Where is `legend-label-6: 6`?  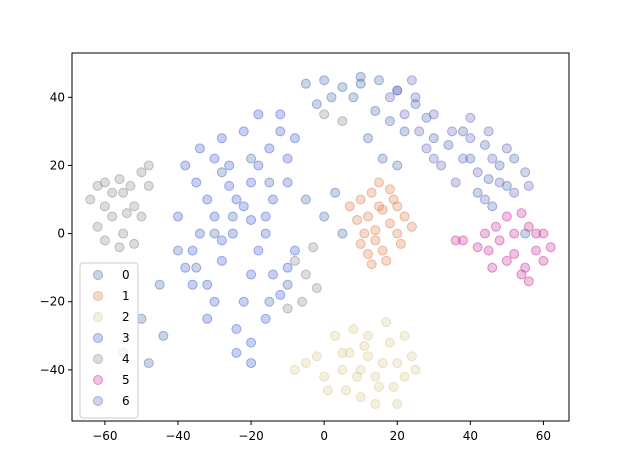
legend-label-6: 6 is located at coordinates (126, 401).